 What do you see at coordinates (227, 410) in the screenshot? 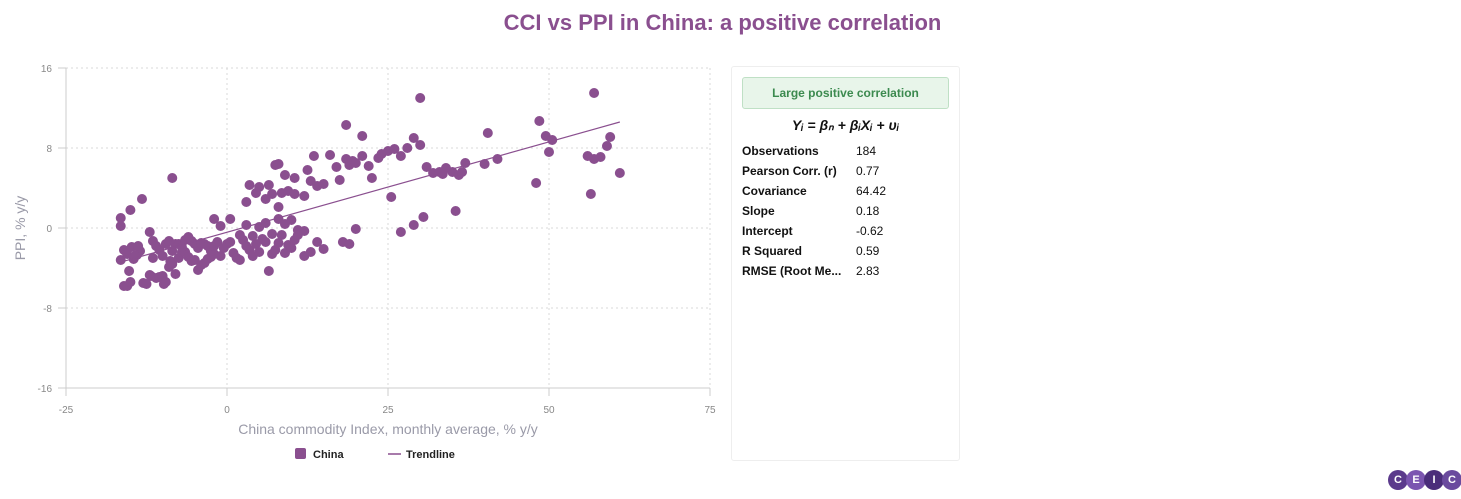
I see `x-tick-label: 0` at bounding box center [227, 410].